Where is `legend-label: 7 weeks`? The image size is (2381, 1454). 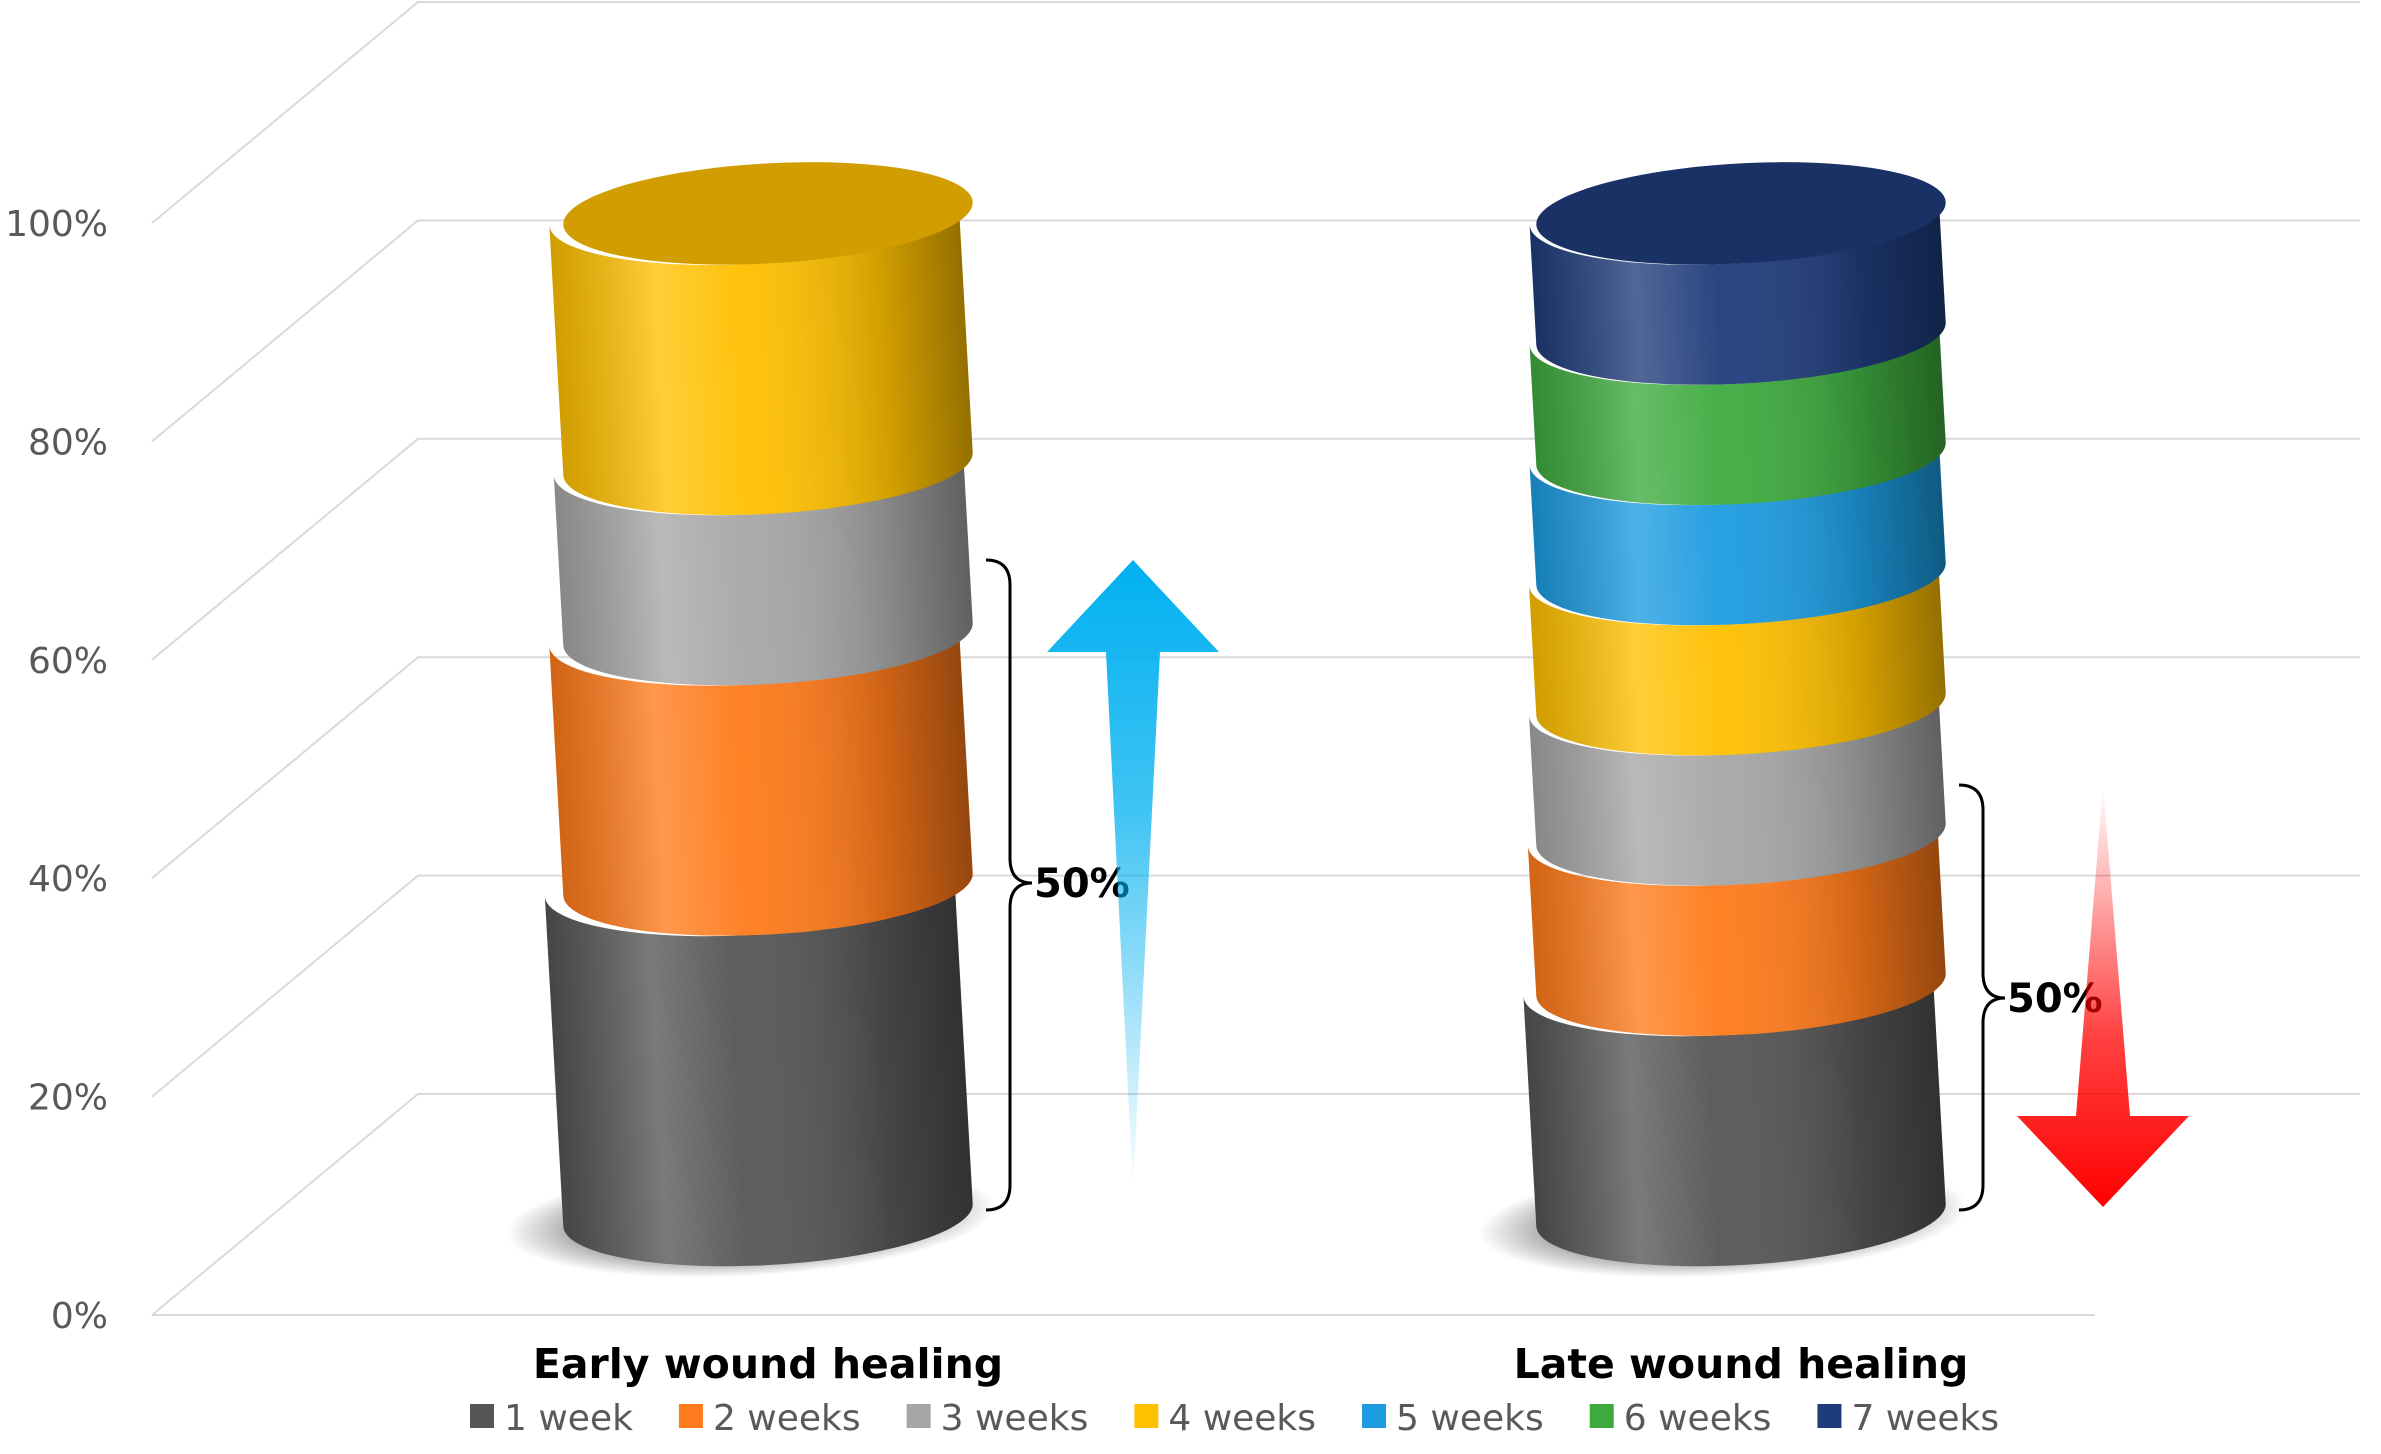 legend-label: 7 weeks is located at coordinates (1925, 1418).